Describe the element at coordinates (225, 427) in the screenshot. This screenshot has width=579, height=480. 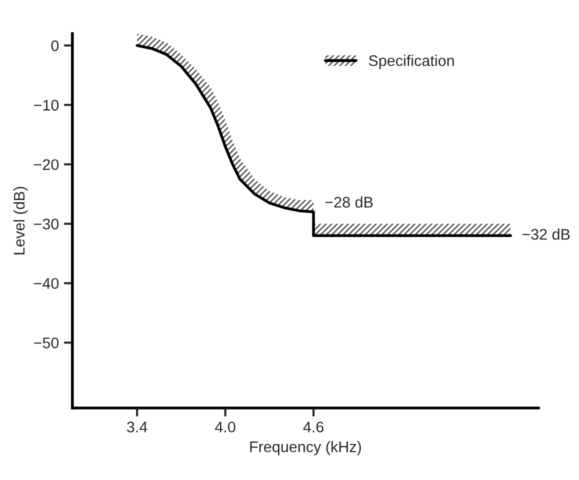
I see `x-tick-label: 4.0` at that location.